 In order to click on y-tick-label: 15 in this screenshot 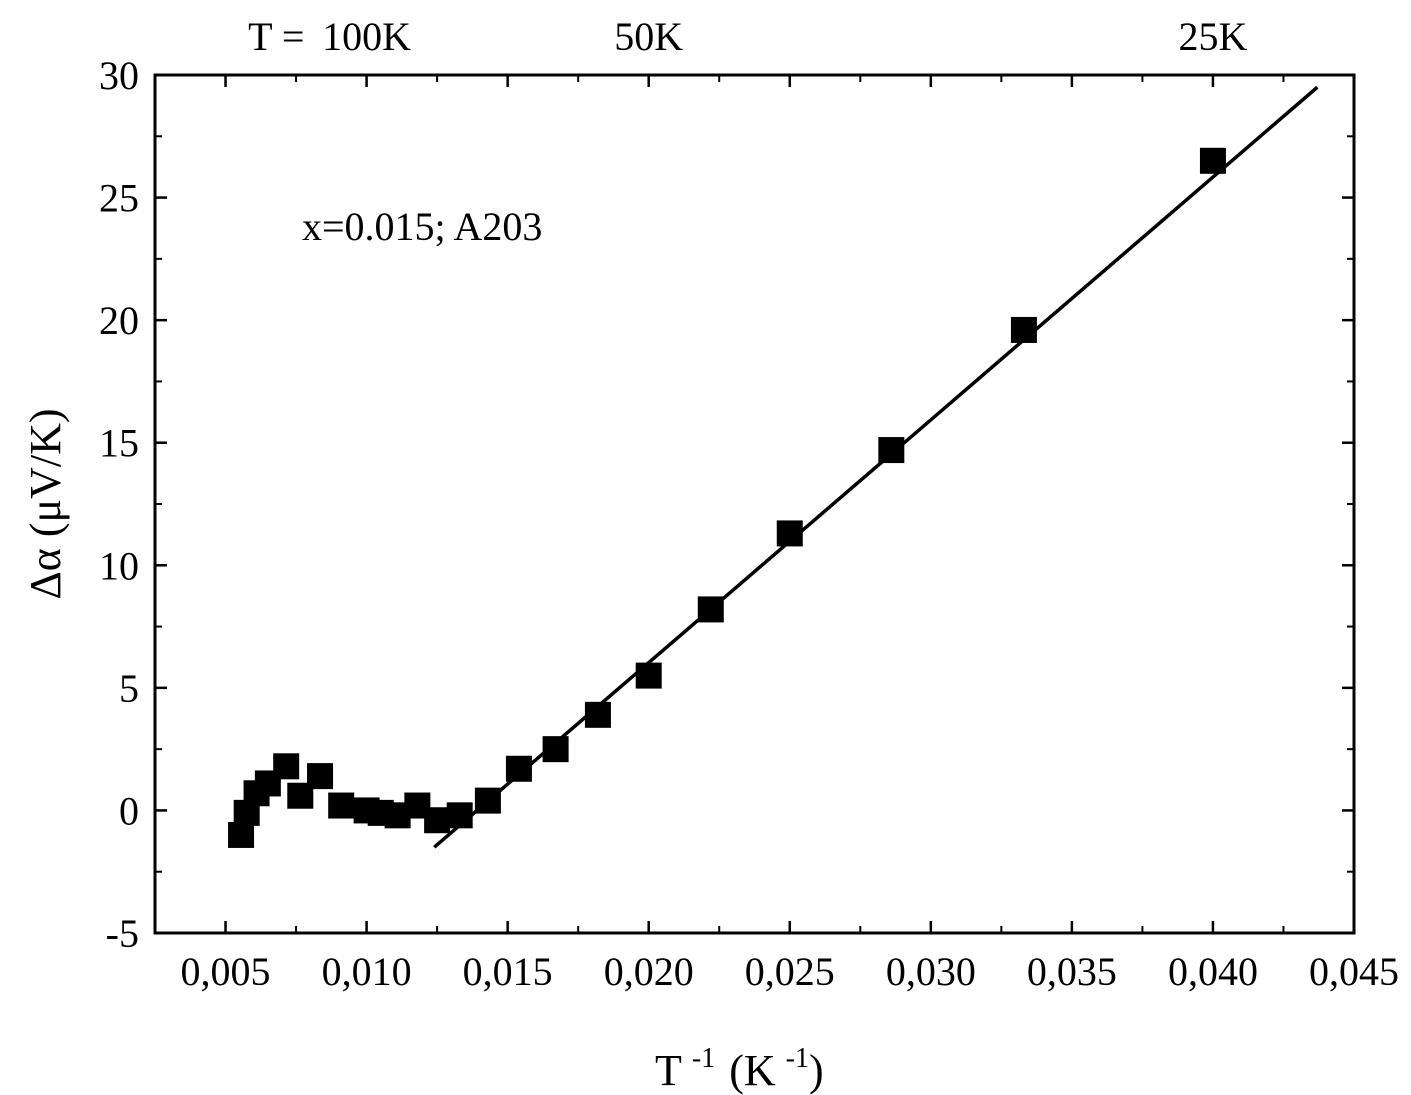, I will do `click(119, 443)`.